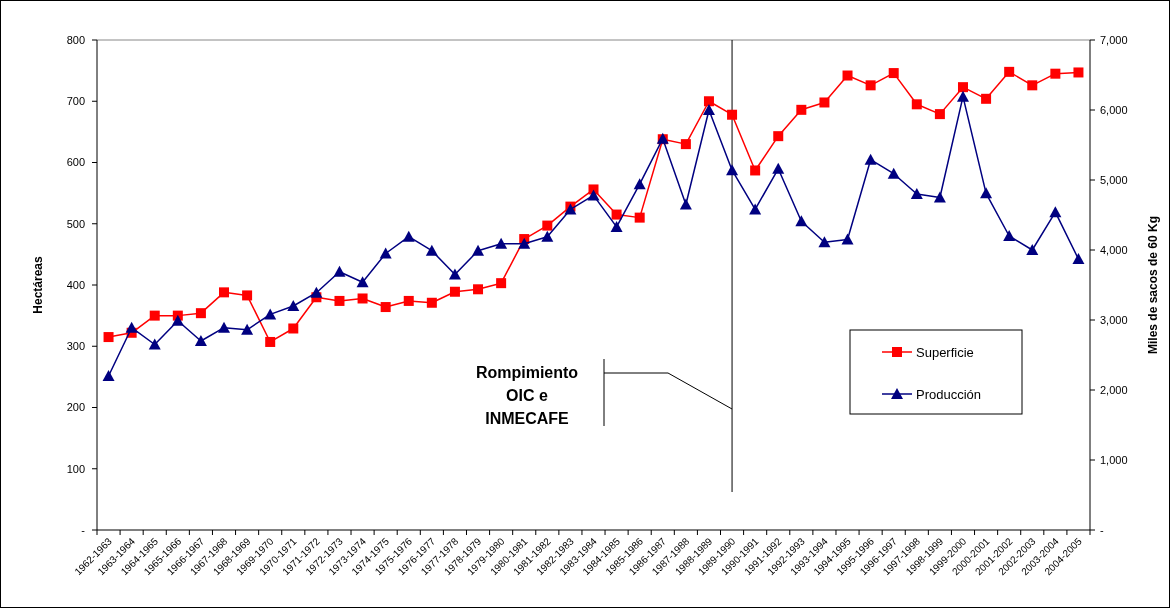 This screenshot has height=608, width=1172. Describe the element at coordinates (1114, 39) in the screenshot. I see `y2-tick-label: 7,000` at that location.